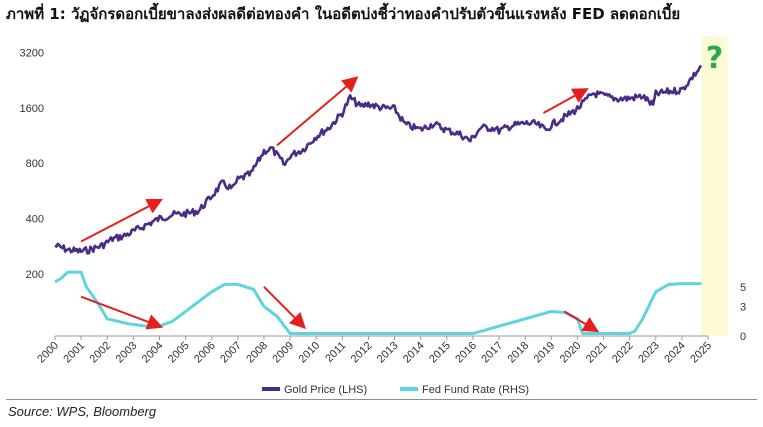 This screenshot has width=763, height=427. What do you see at coordinates (492, 353) in the screenshot?
I see `x-tick-label: 2017` at bounding box center [492, 353].